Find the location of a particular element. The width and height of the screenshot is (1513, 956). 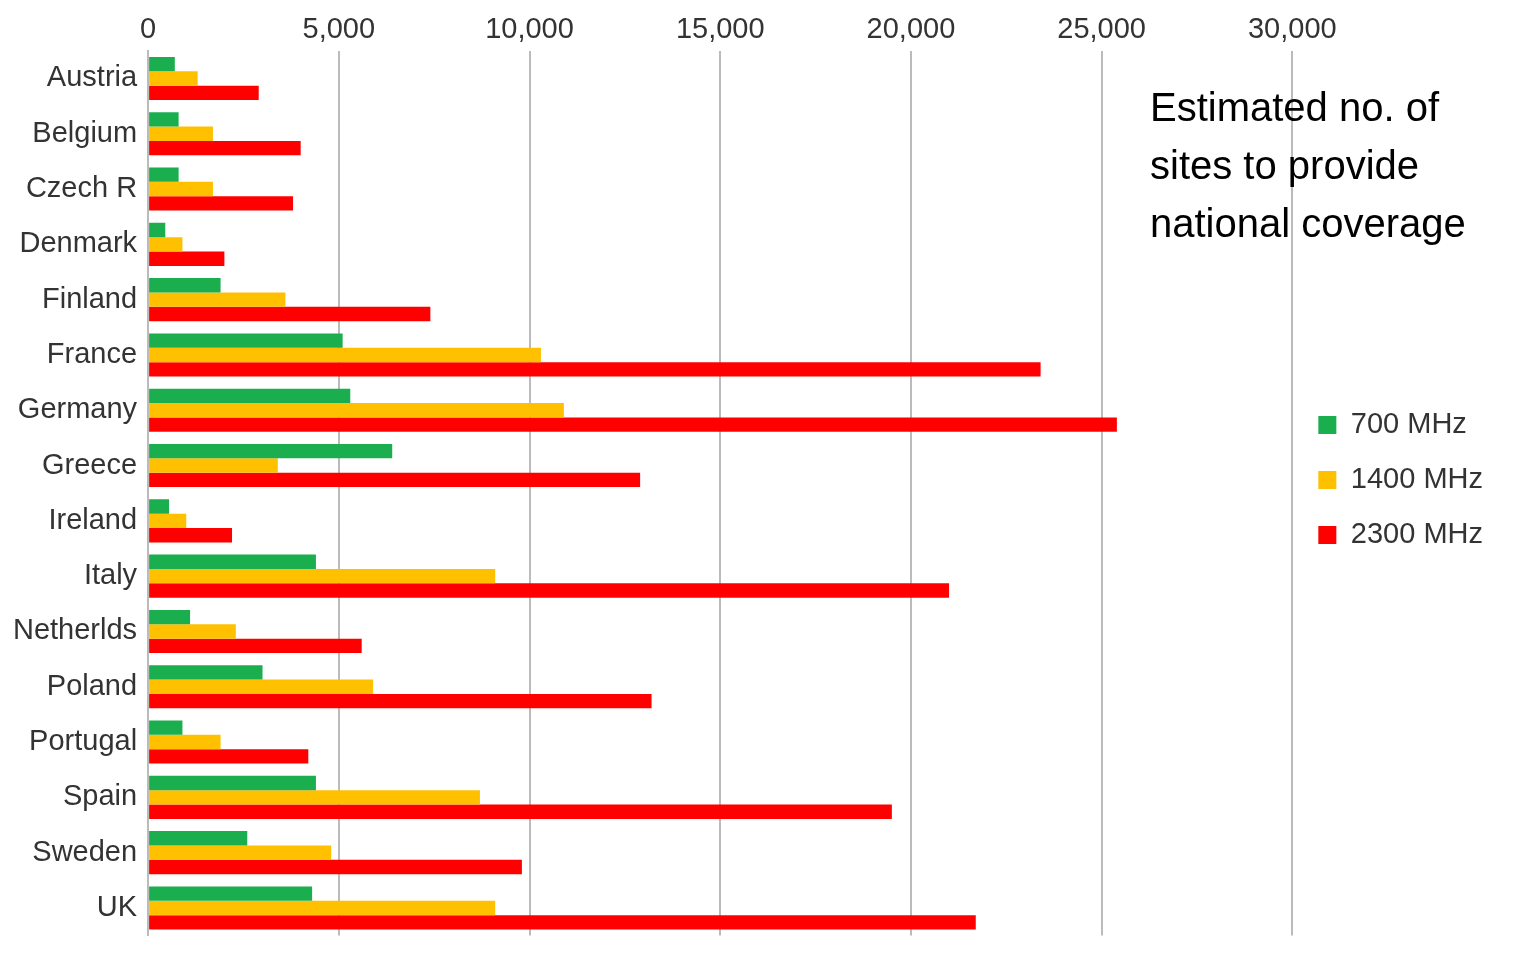

y-tick-label: Ireland is located at coordinates (93, 518).